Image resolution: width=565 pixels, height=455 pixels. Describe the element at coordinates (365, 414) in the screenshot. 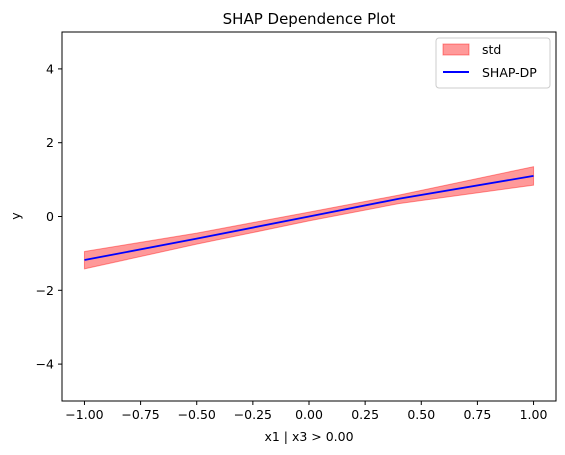

I see `x-tick-label: 0.25` at that location.